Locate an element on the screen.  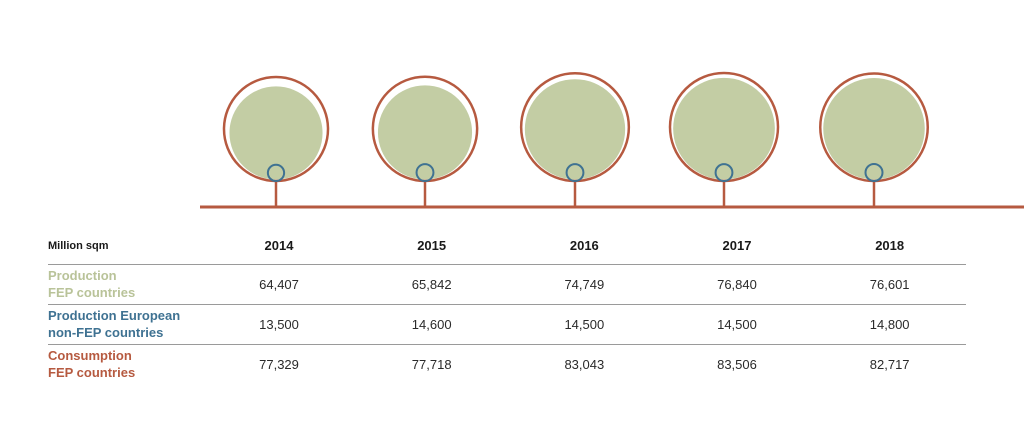
table-cell: 77,329 is located at coordinates (279, 364).